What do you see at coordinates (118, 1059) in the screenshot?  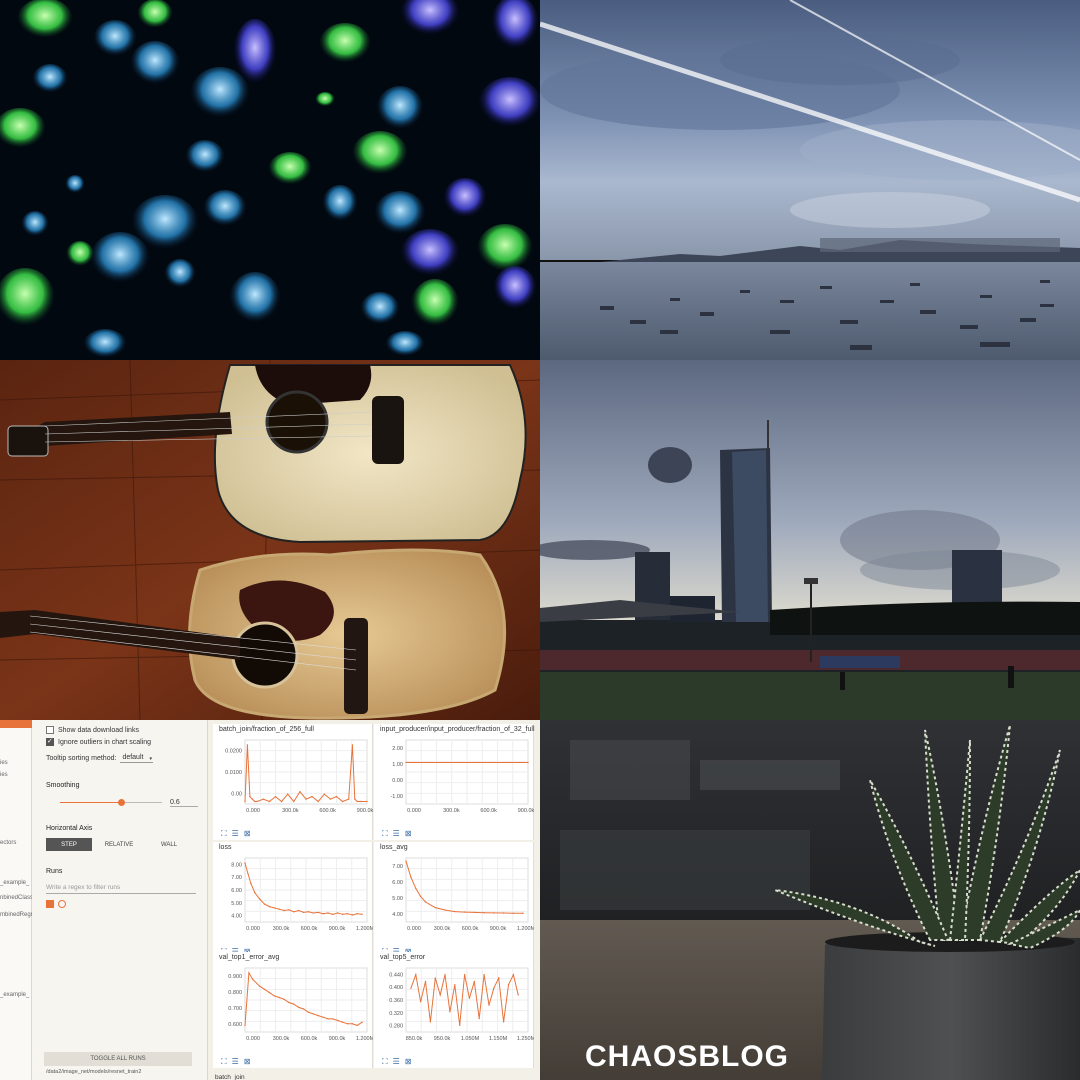 I see `toggle-all-runs-button: TOGGLE ALL RUNS` at bounding box center [118, 1059].